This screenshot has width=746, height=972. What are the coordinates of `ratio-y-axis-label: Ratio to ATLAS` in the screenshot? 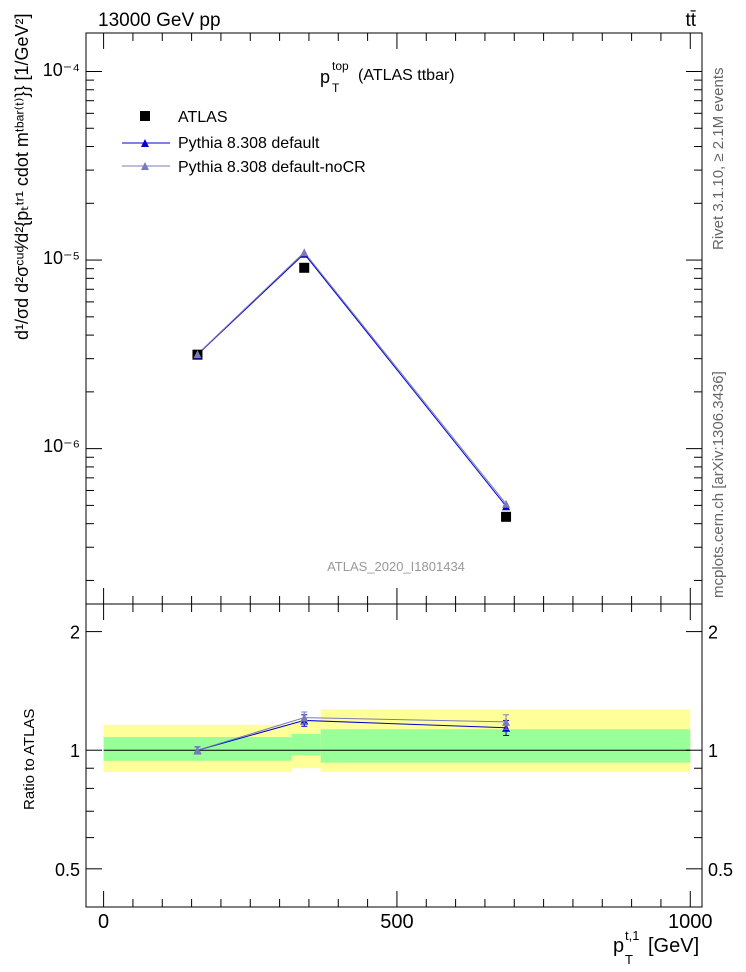 It's located at (29, 759).